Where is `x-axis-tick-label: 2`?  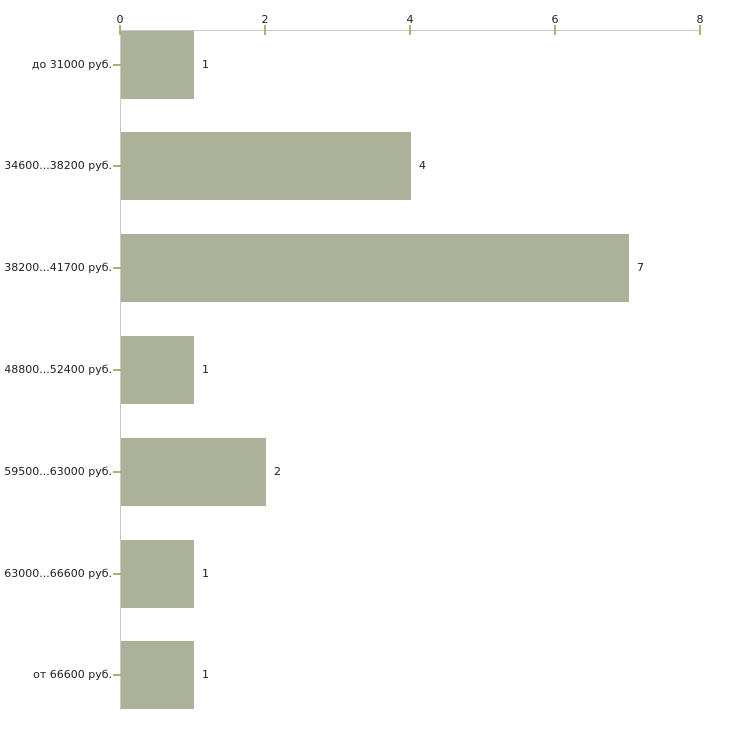
x-axis-tick-label: 2 is located at coordinates (265, 19).